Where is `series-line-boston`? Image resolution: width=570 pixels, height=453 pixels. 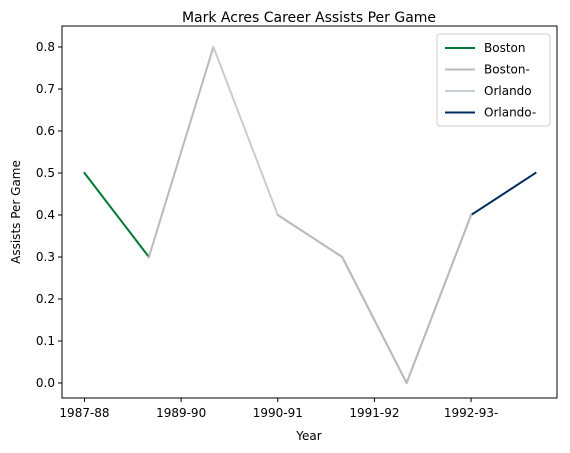
series-line-boston is located at coordinates (117, 215).